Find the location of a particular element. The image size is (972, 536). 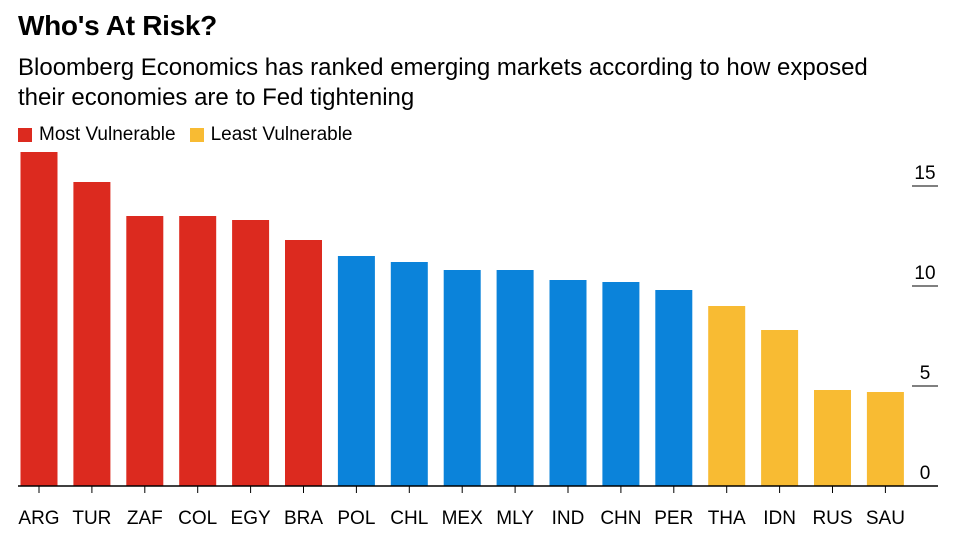

bar-sau is located at coordinates (885, 439).